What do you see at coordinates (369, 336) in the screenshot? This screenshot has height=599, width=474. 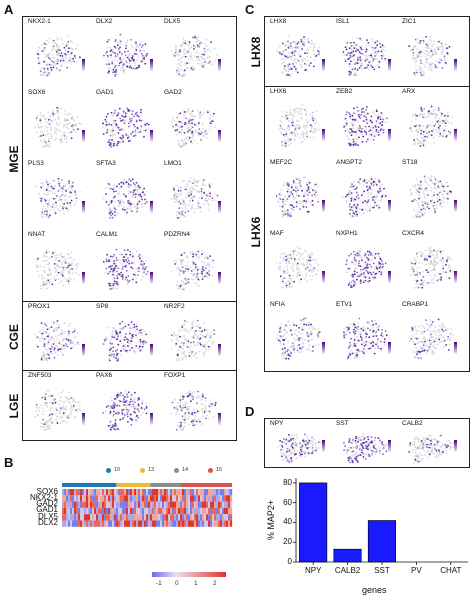 I see `tsne-cell: ETV1` at bounding box center [369, 336].